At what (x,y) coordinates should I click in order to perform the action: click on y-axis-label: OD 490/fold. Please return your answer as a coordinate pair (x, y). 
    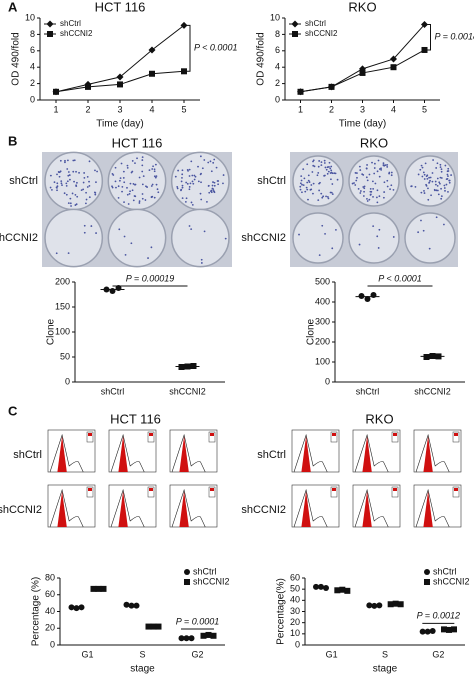
    Looking at the image, I should click on (261, 58).